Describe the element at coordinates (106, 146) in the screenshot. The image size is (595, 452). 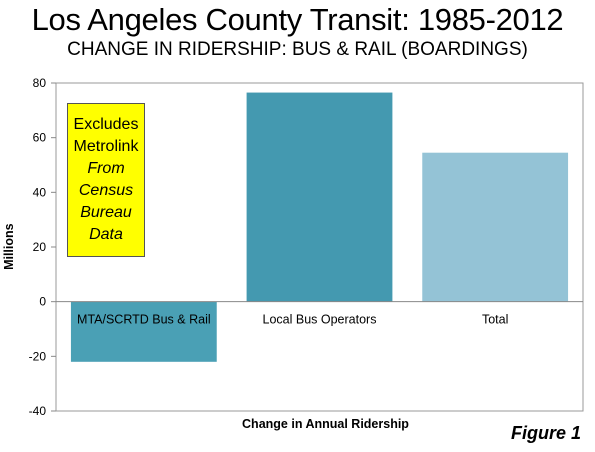
I see `note-line: Metrolink` at that location.